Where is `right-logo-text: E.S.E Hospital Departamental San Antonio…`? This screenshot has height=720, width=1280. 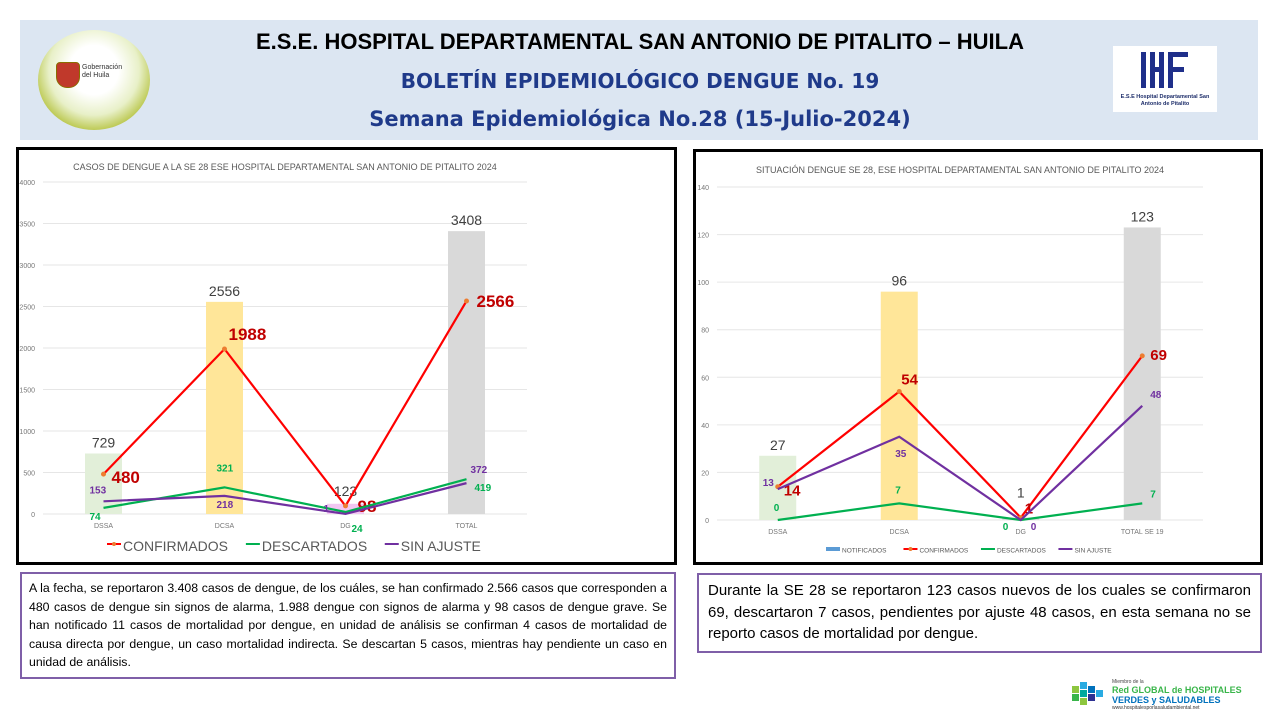 right-logo-text: E.S.E Hospital Departamental San Antonio… is located at coordinates (1165, 100).